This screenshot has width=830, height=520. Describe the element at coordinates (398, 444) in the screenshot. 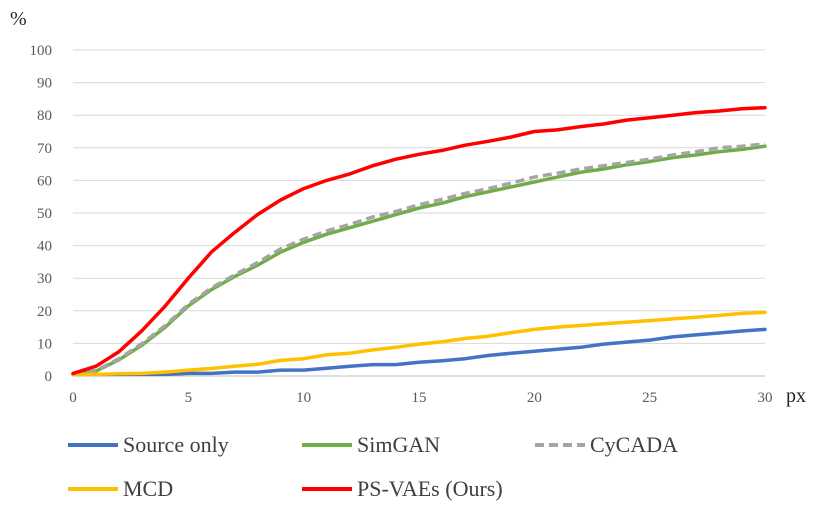

I see `legend-label: SimGAN` at that location.